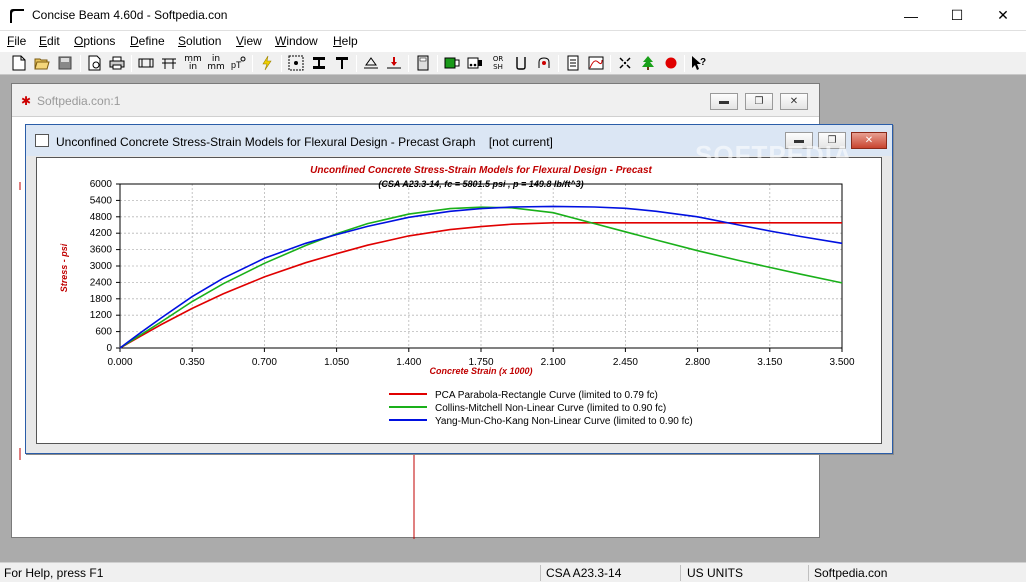 The height and width of the screenshot is (582, 1026). Describe the element at coordinates (452, 63) in the screenshot. I see `reinforcement-icon` at that location.